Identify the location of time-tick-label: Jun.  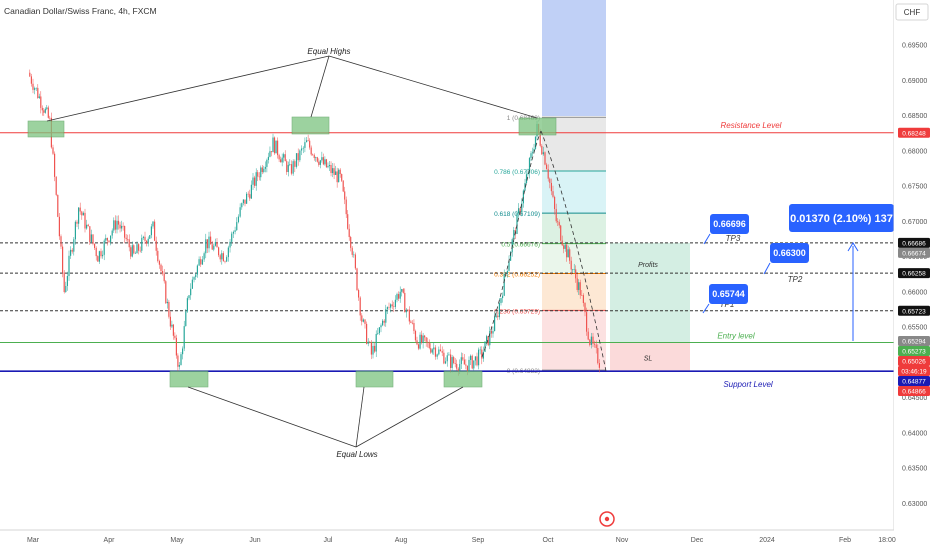
(254, 540).